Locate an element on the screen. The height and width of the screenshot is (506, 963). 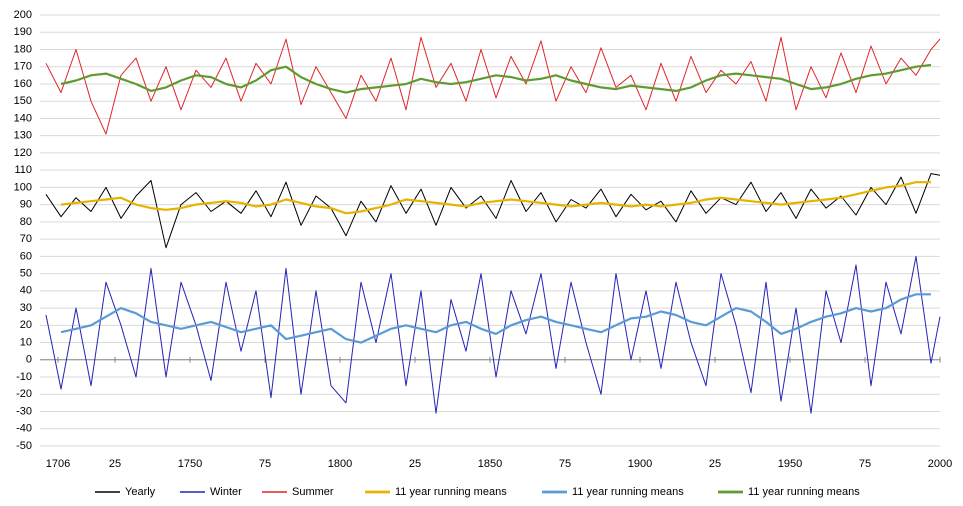
y-tick-label: -30 is located at coordinates (24, 411).